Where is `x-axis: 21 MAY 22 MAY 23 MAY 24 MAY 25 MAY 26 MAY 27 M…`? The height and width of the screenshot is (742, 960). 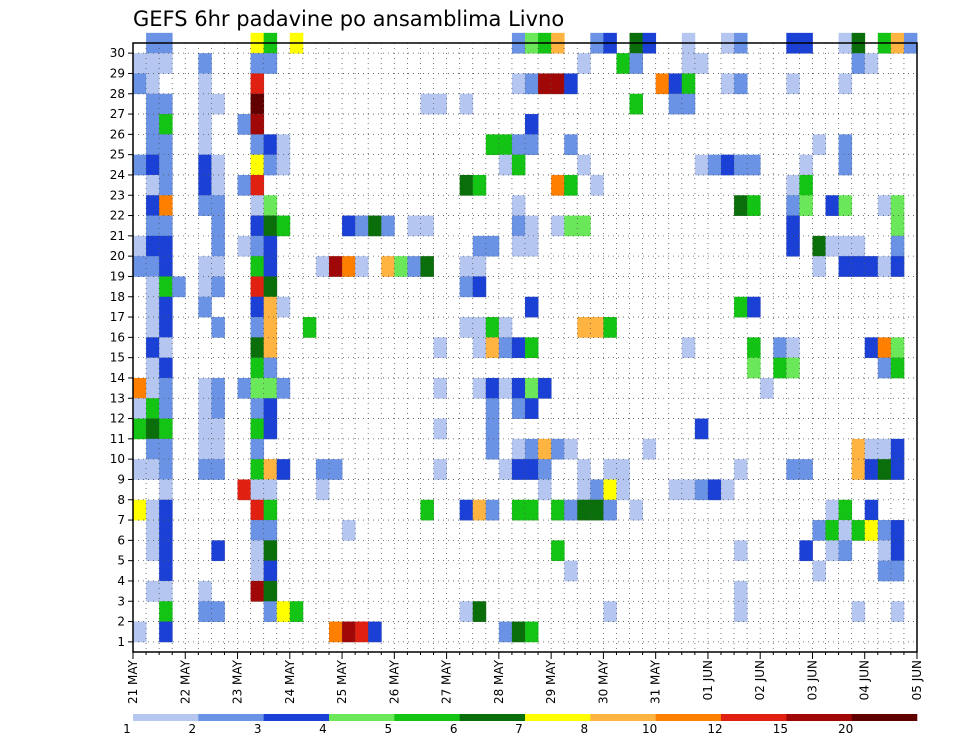
x-axis: 21 MAY 22 MAY 23 MAY 24 MAY 25 MAY 26 MAY 27 M… is located at coordinates (525, 678).